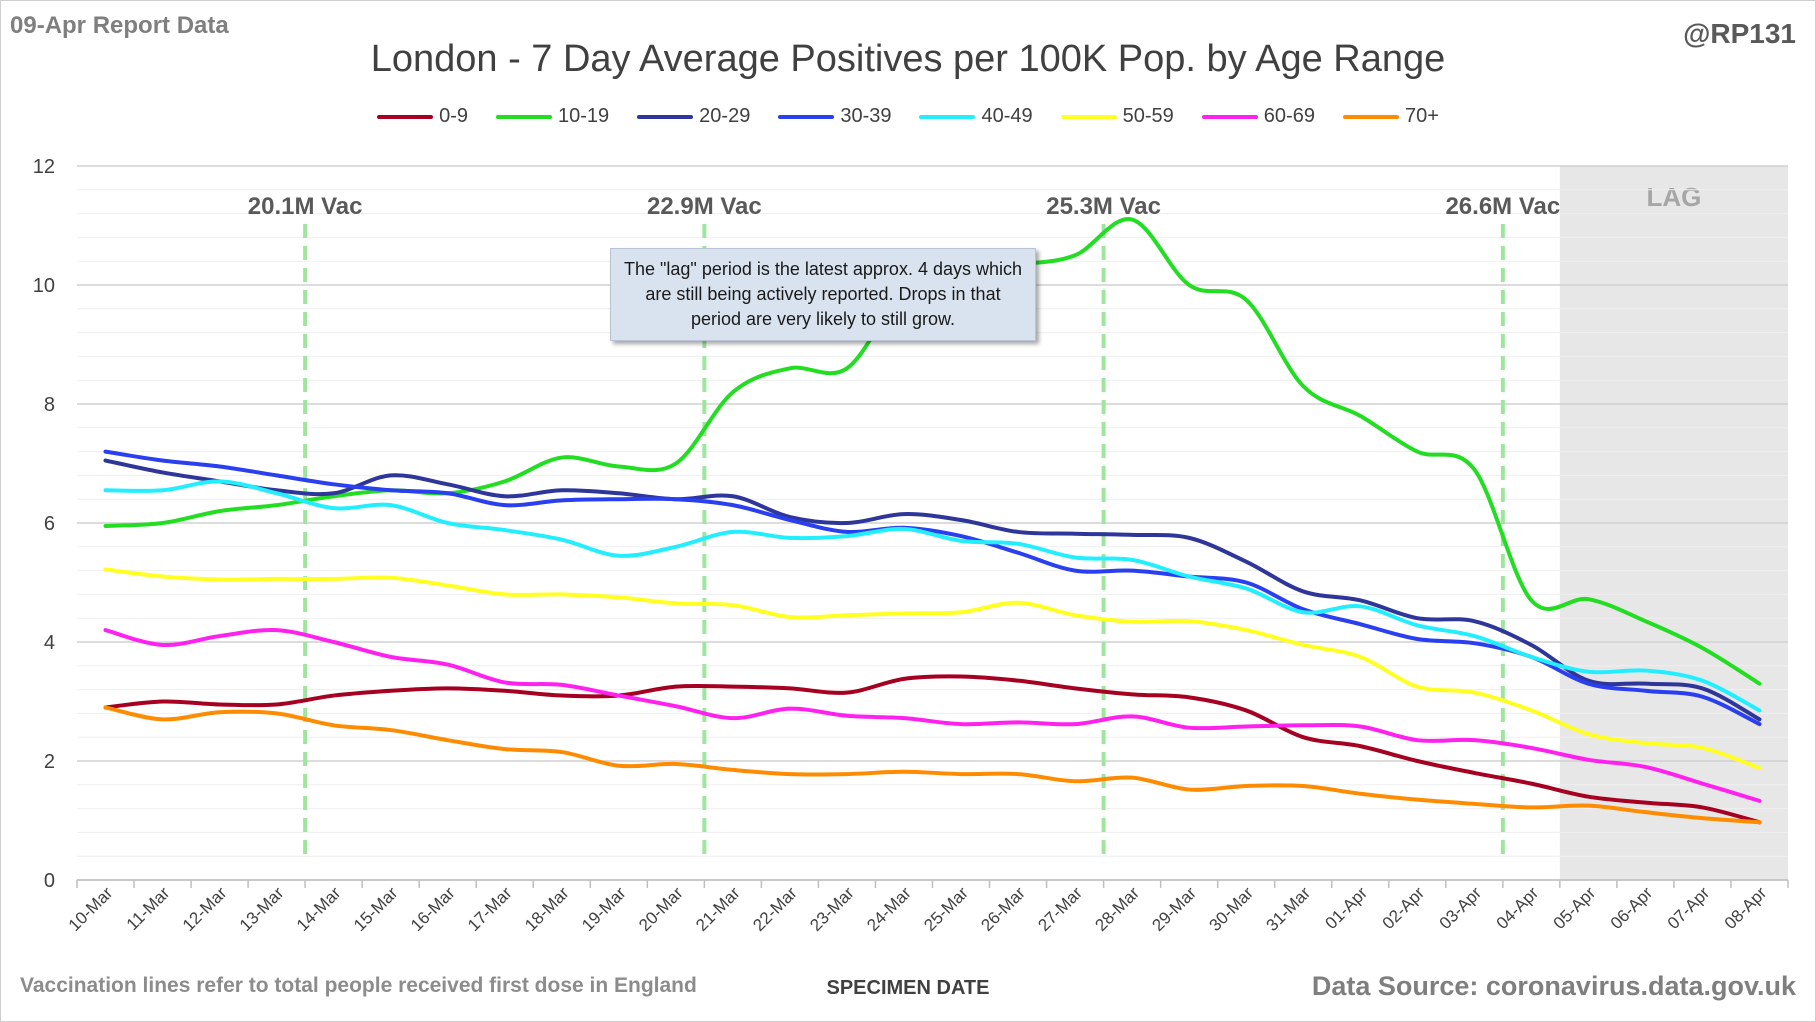 The height and width of the screenshot is (1022, 1816). What do you see at coordinates (490, 909) in the screenshot?
I see `x-tick-label: 17-Mar` at bounding box center [490, 909].